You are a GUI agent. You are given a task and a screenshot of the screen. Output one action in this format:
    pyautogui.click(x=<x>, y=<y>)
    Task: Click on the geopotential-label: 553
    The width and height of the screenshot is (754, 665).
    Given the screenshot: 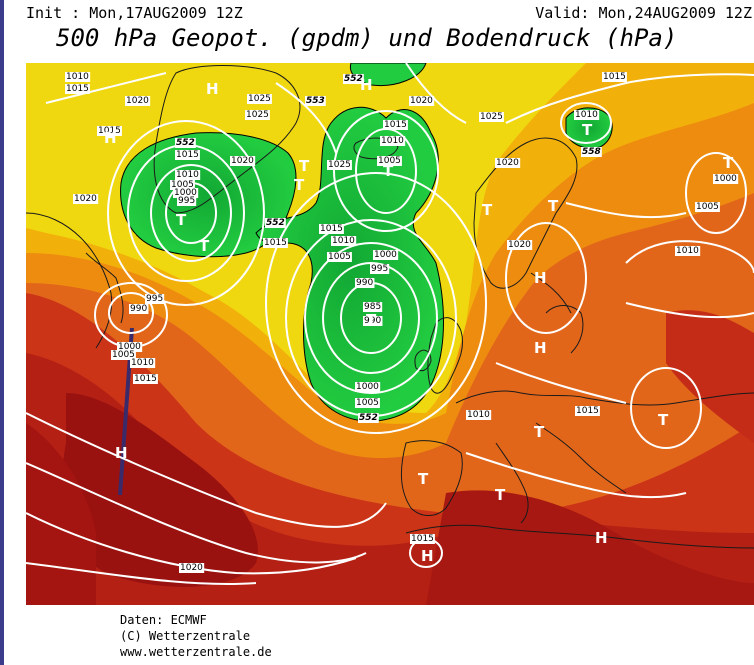 What is the action you would take?
    pyautogui.click(x=315, y=101)
    